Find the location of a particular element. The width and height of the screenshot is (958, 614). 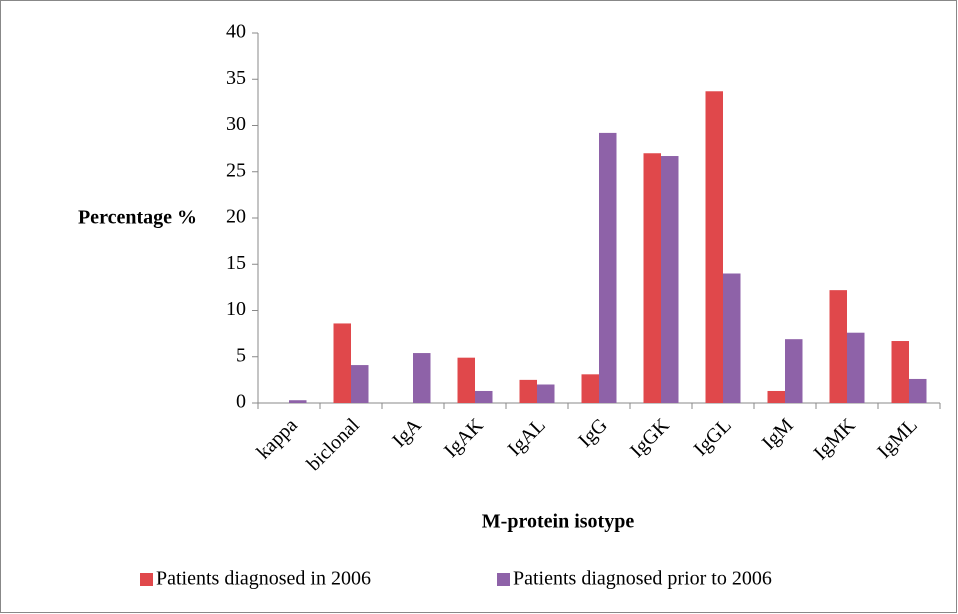

x-axis-title: M-protein isotype is located at coordinates (558, 522).